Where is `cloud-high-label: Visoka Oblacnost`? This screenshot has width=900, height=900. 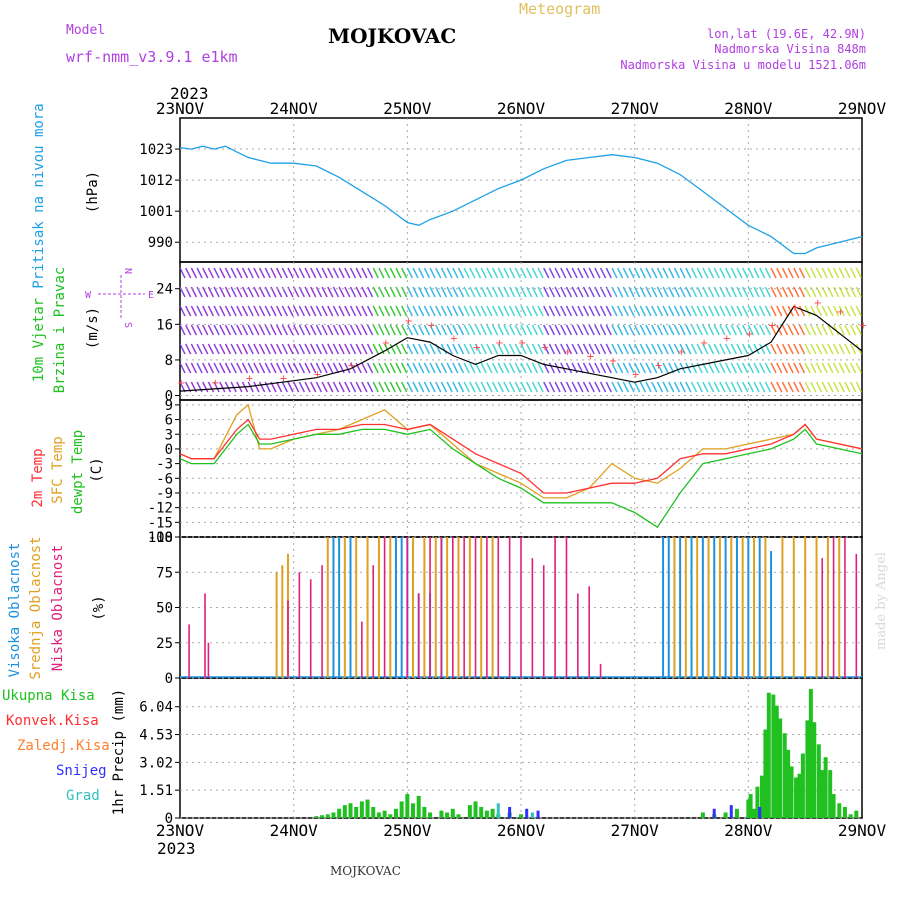
cloud-high-label: Visoka Oblacnost is located at coordinates (15, 610).